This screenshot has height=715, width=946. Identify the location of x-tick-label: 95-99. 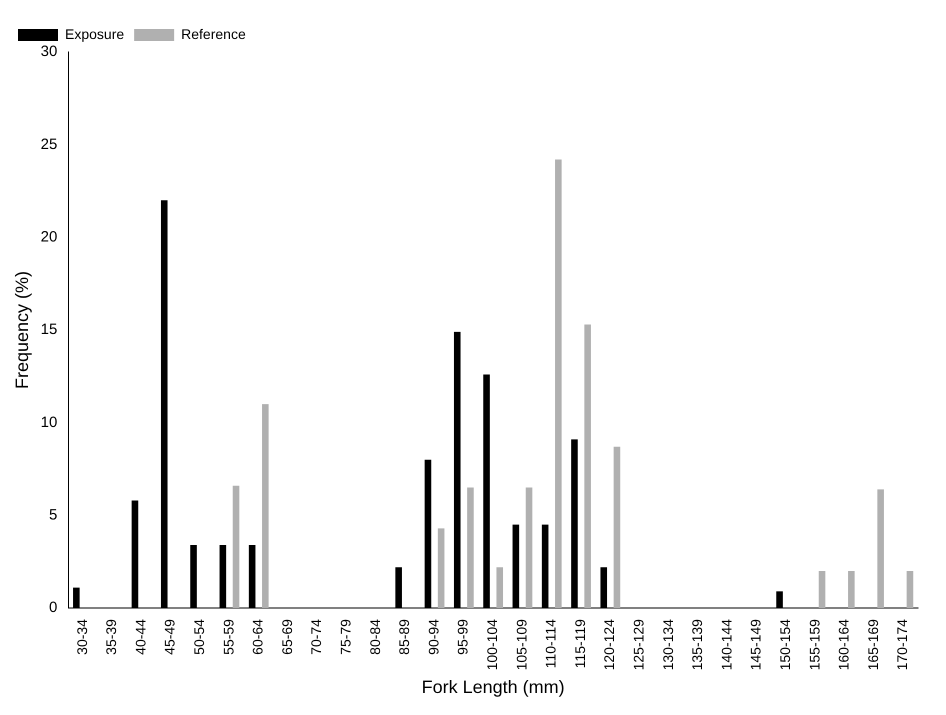
(462, 636).